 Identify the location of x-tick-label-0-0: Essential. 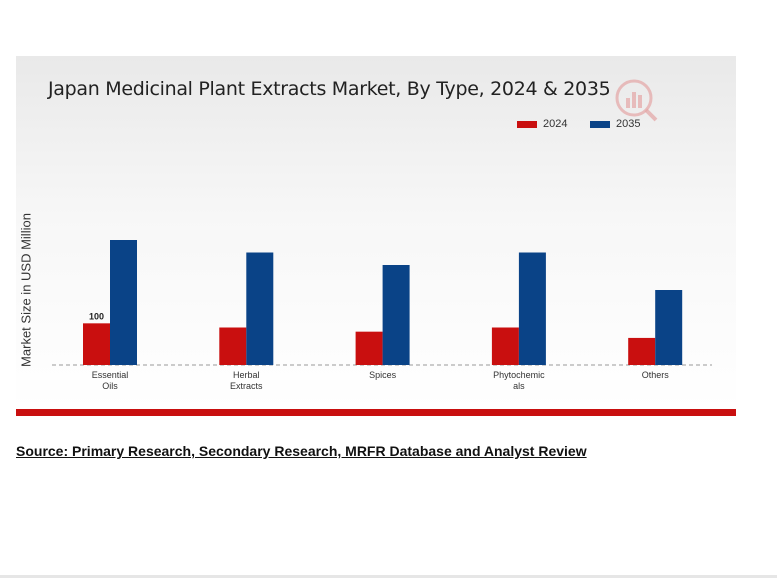
(110, 375).